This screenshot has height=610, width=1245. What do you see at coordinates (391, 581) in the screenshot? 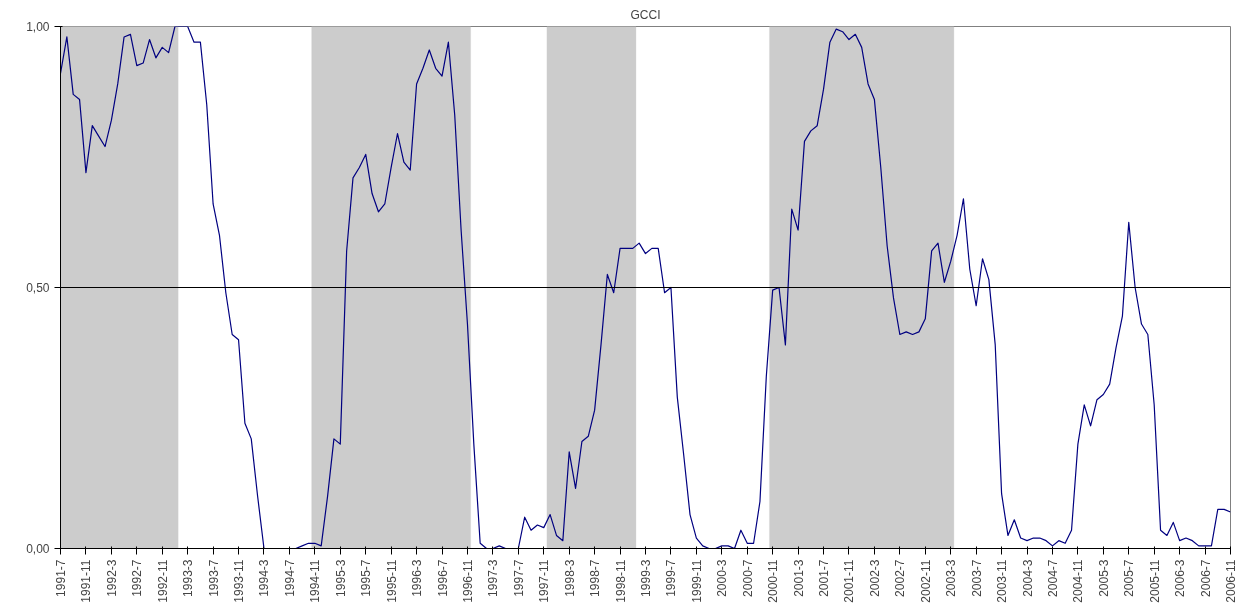
I see `x-tick-label: 1995-11` at bounding box center [391, 581].